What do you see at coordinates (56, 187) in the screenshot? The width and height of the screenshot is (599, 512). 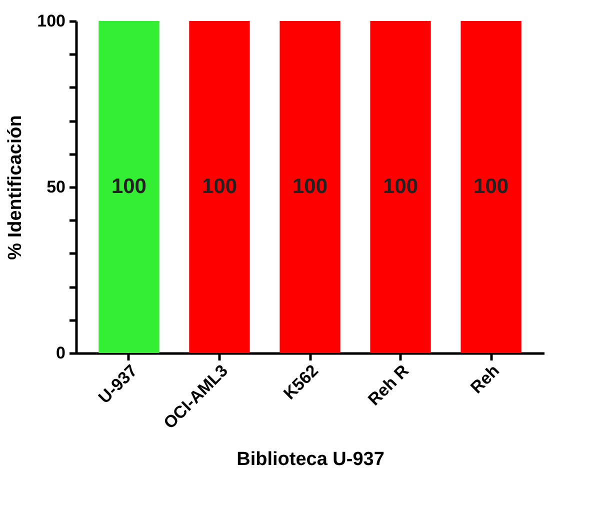 I see `y-tick-label: 50` at bounding box center [56, 187].